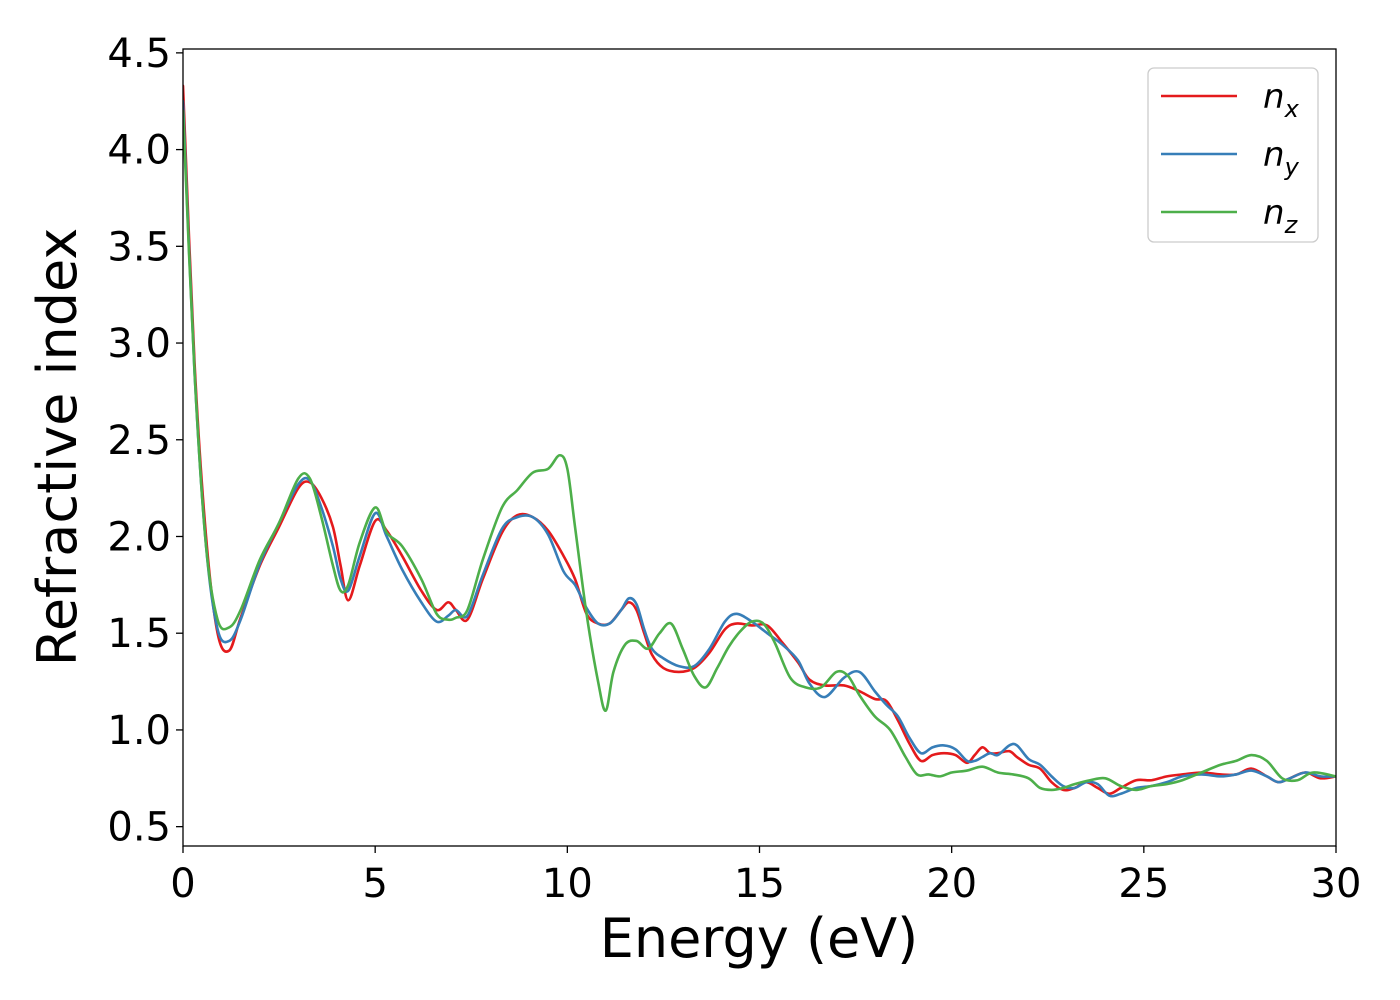 The image size is (1400, 1000). What do you see at coordinates (567, 884) in the screenshot?
I see `x-tick-label: 10` at bounding box center [567, 884].